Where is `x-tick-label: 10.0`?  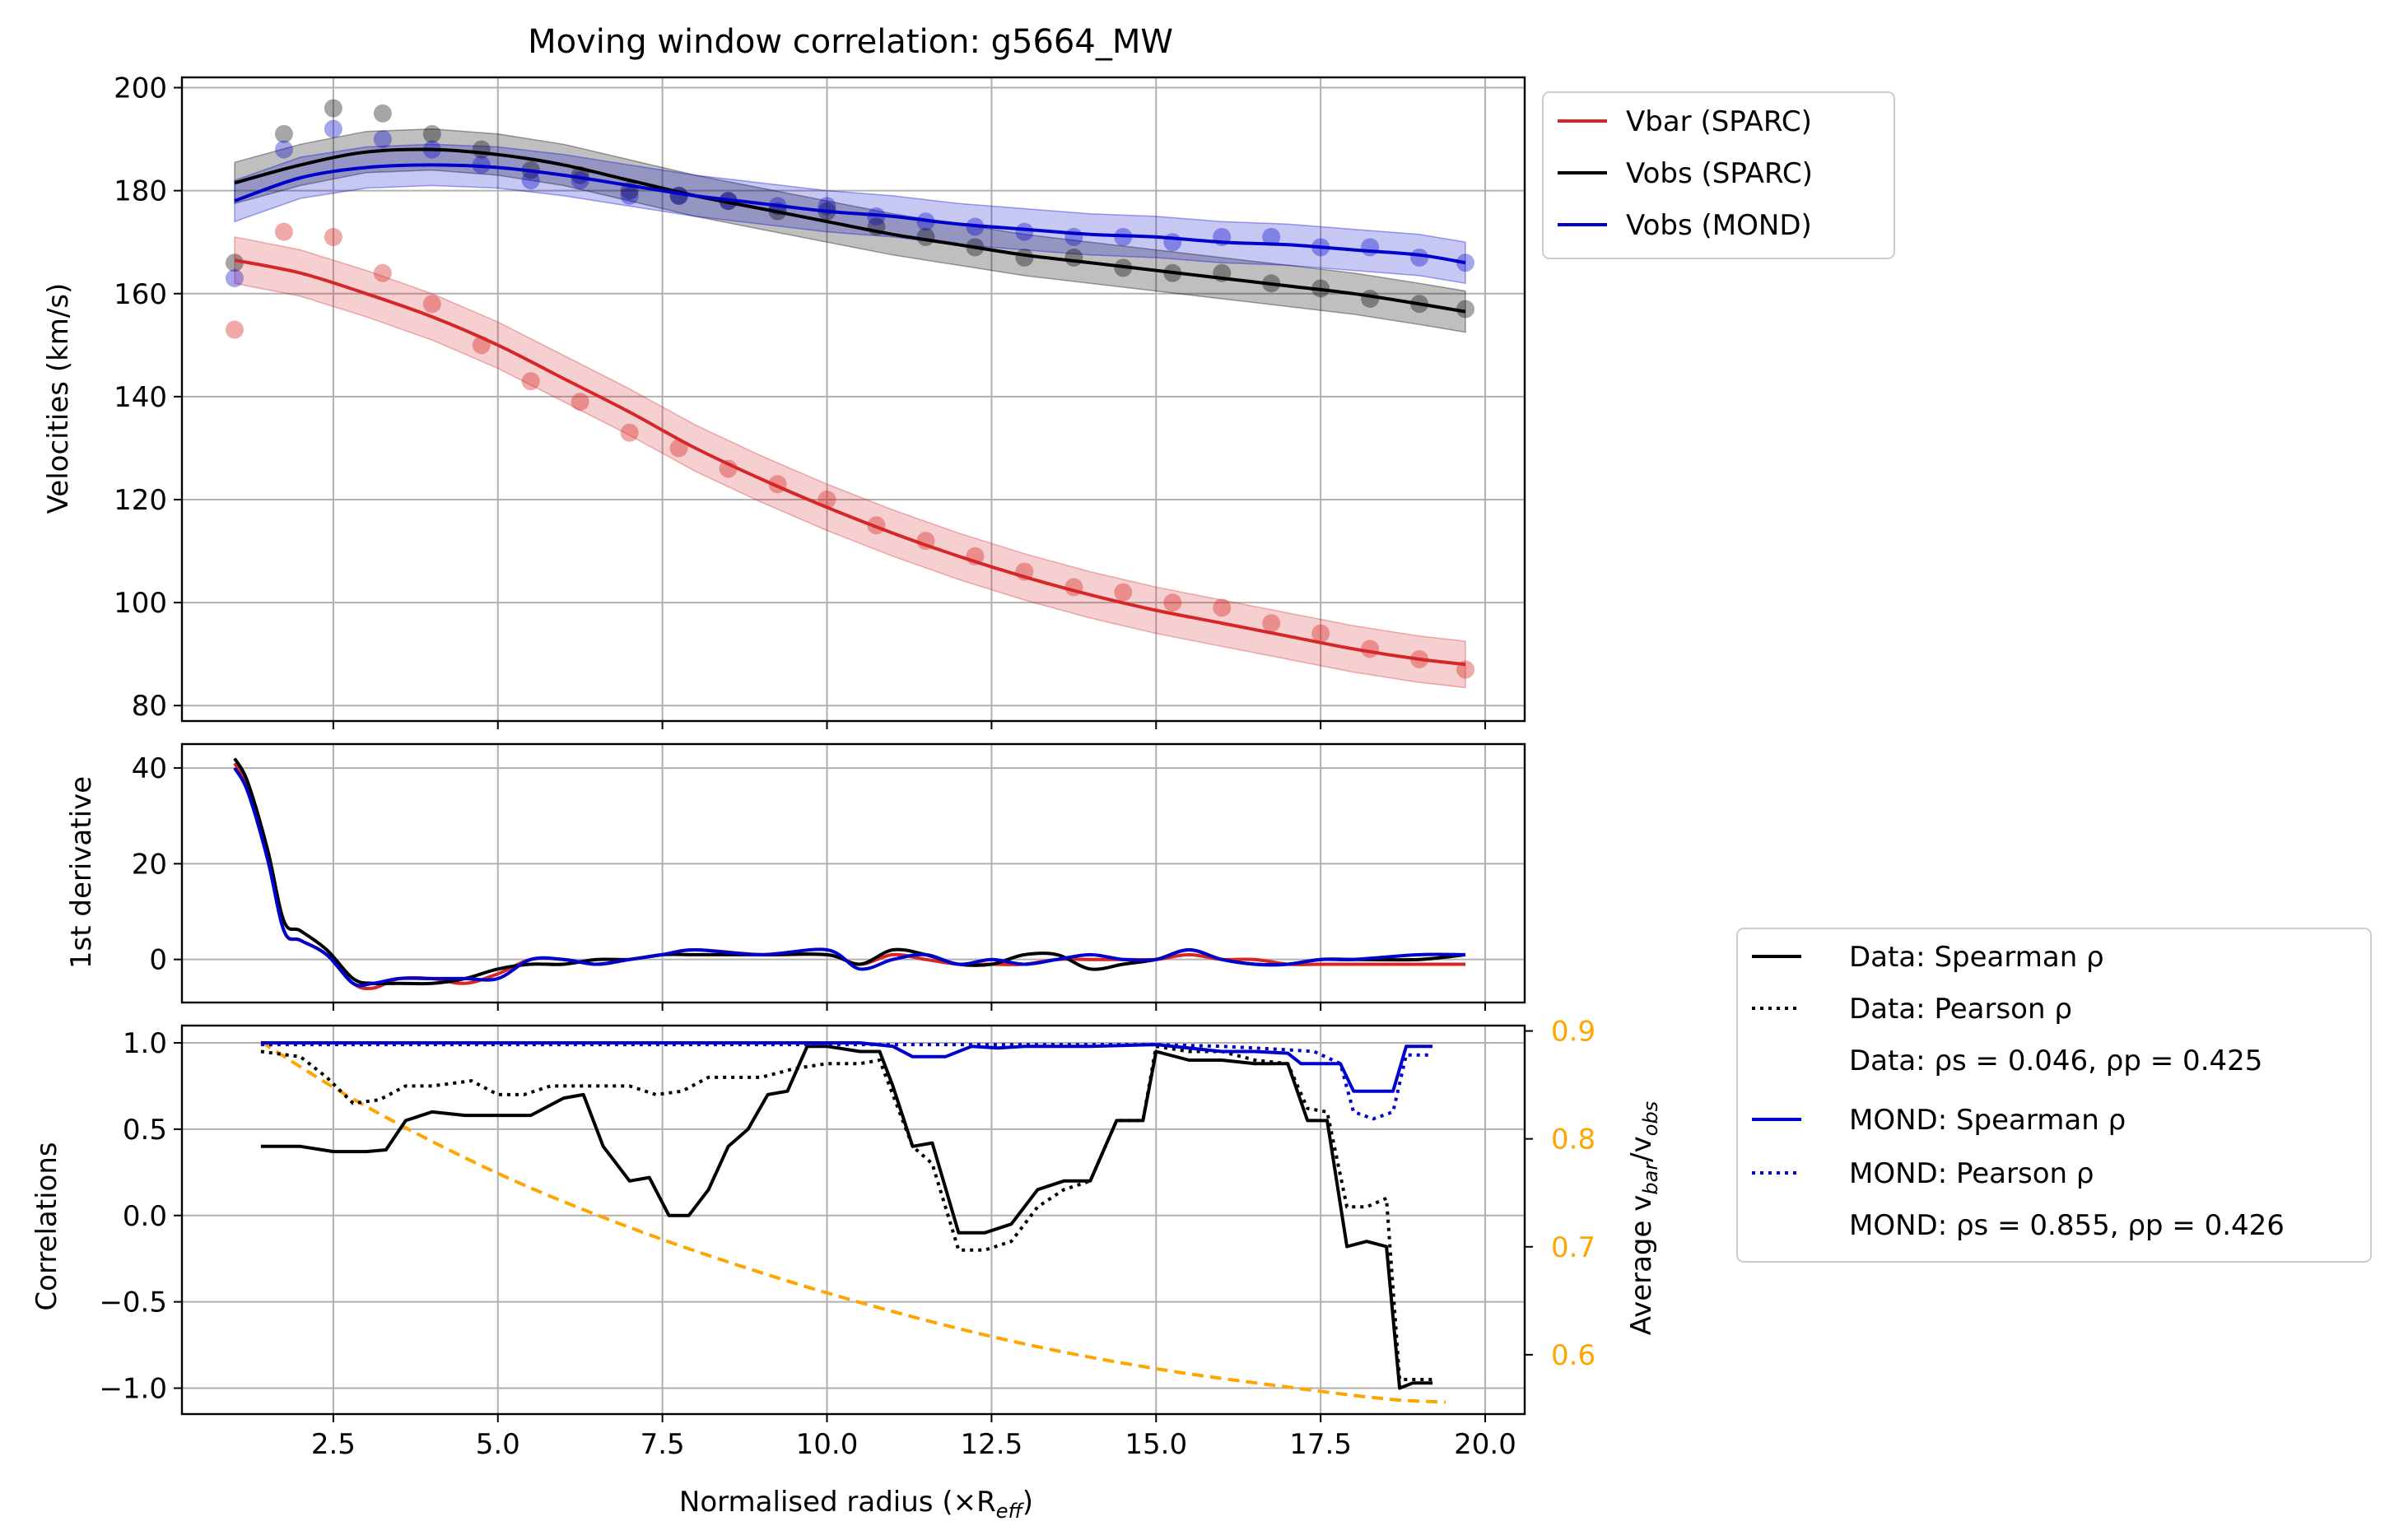 x-tick-label: 10.0 is located at coordinates (828, 1445).